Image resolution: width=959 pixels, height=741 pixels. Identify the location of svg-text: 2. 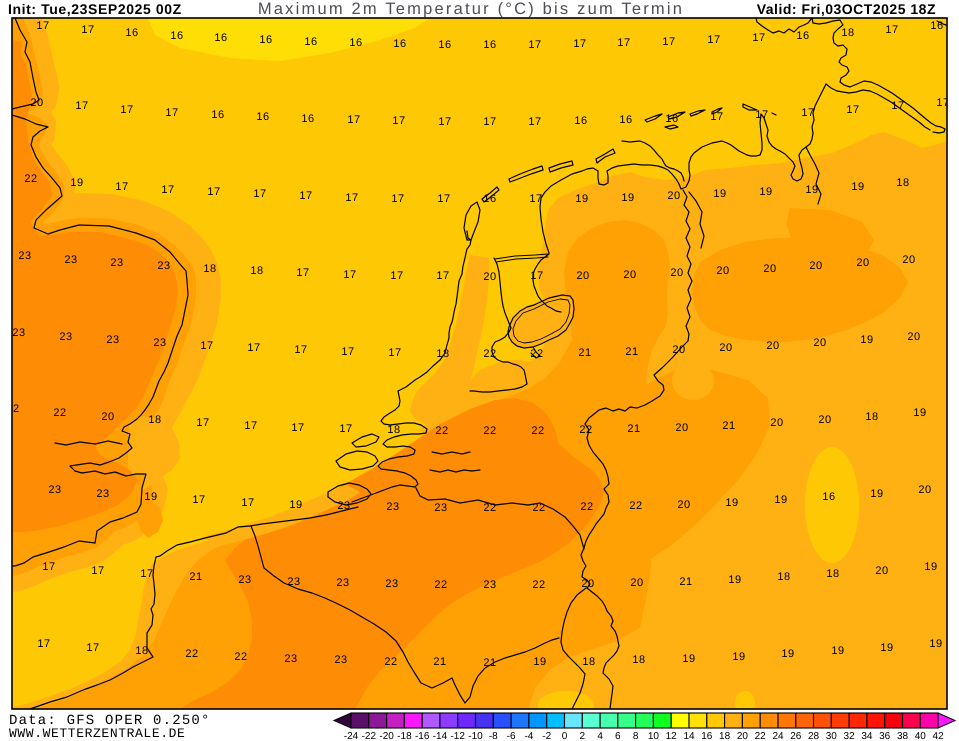
(583, 736).